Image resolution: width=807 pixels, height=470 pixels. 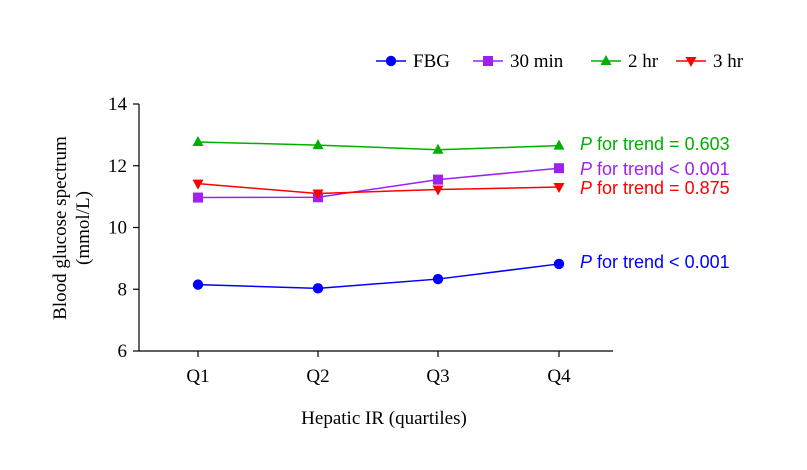 I want to click on y-tick-label: 8, so click(x=123, y=289).